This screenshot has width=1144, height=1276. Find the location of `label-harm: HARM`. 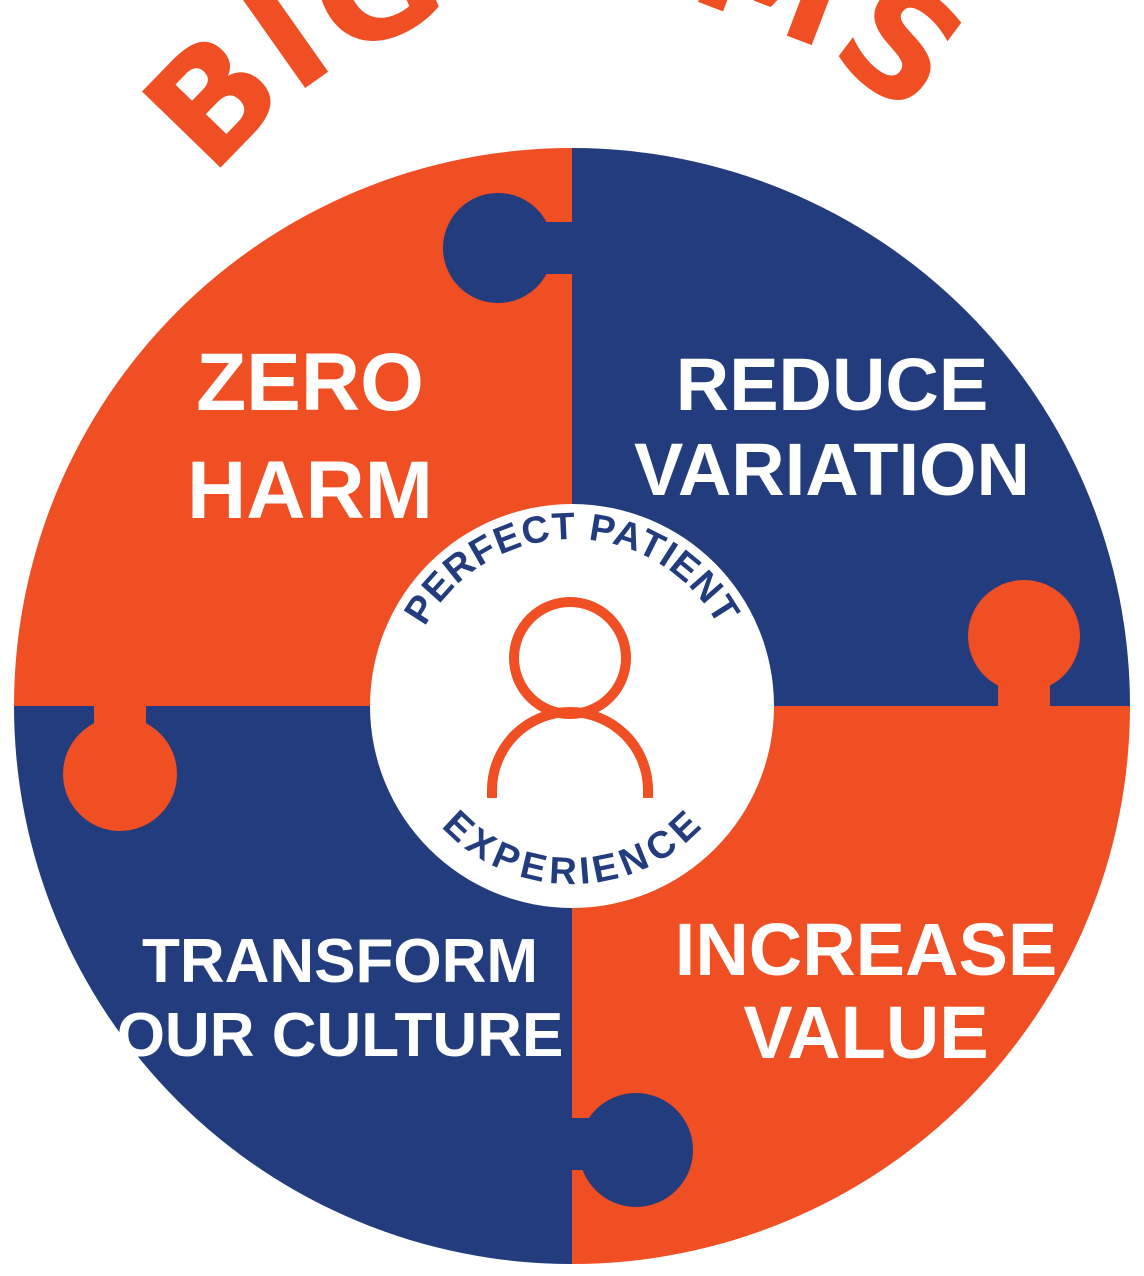

label-harm: HARM is located at coordinates (310, 490).